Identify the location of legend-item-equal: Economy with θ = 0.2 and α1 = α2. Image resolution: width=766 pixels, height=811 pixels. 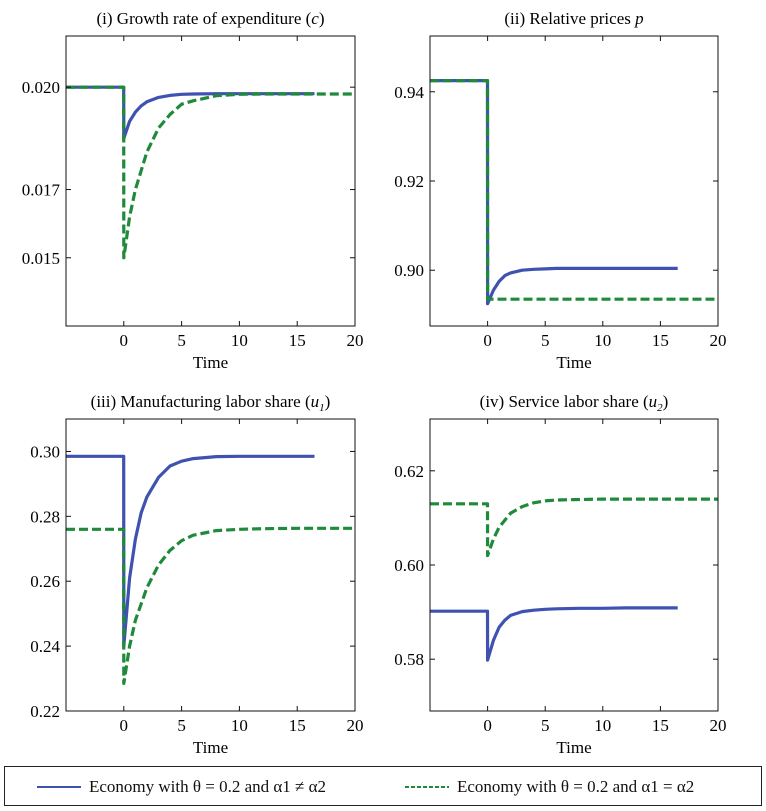
(549, 787).